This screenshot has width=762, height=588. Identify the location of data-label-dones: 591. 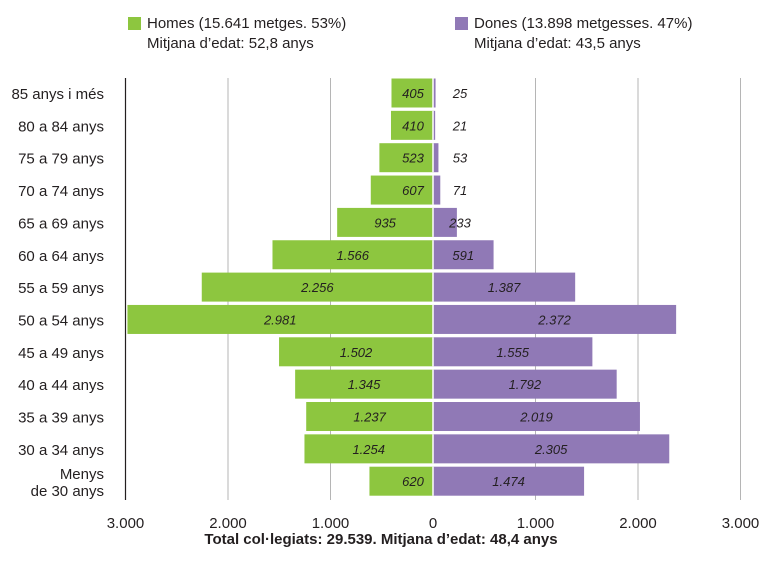
(463, 255).